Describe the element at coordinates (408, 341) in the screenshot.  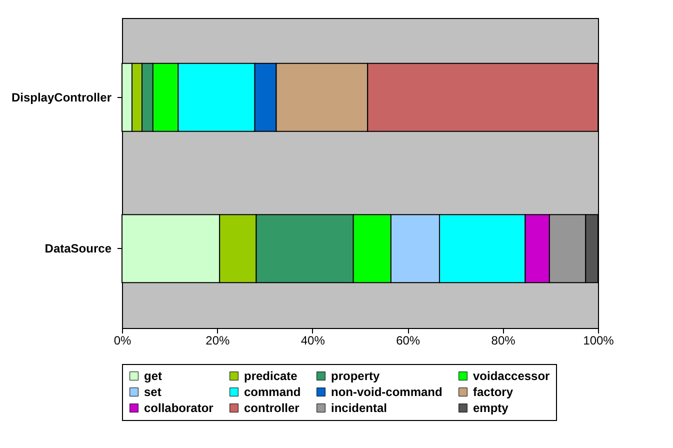
I see `x-tick-label: 60%` at that location.